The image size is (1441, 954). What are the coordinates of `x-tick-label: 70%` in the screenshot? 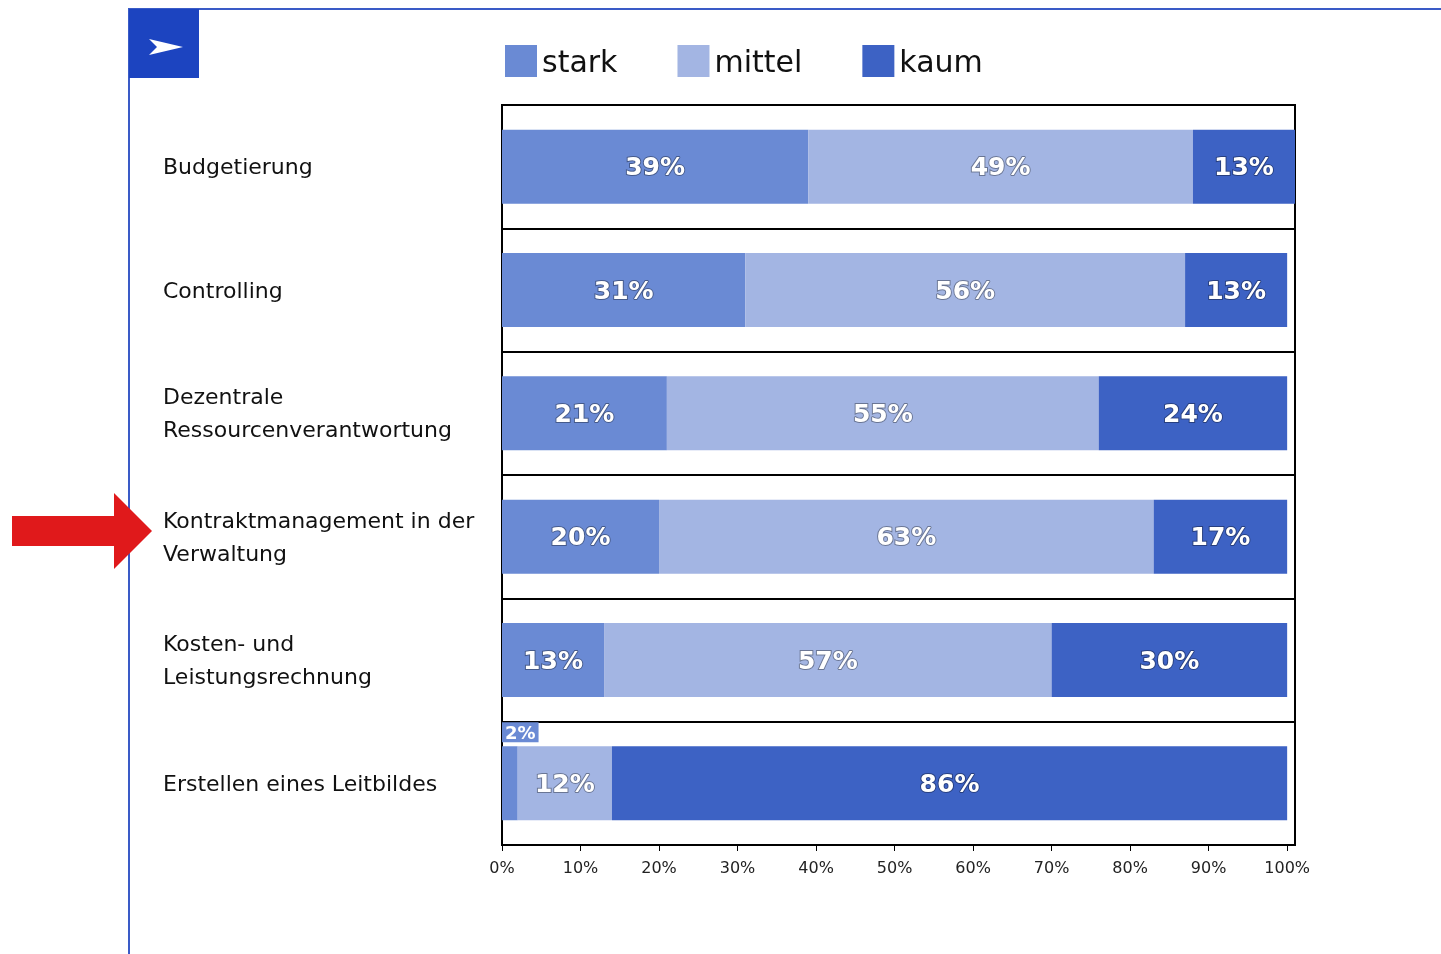 It's located at (1051, 867).